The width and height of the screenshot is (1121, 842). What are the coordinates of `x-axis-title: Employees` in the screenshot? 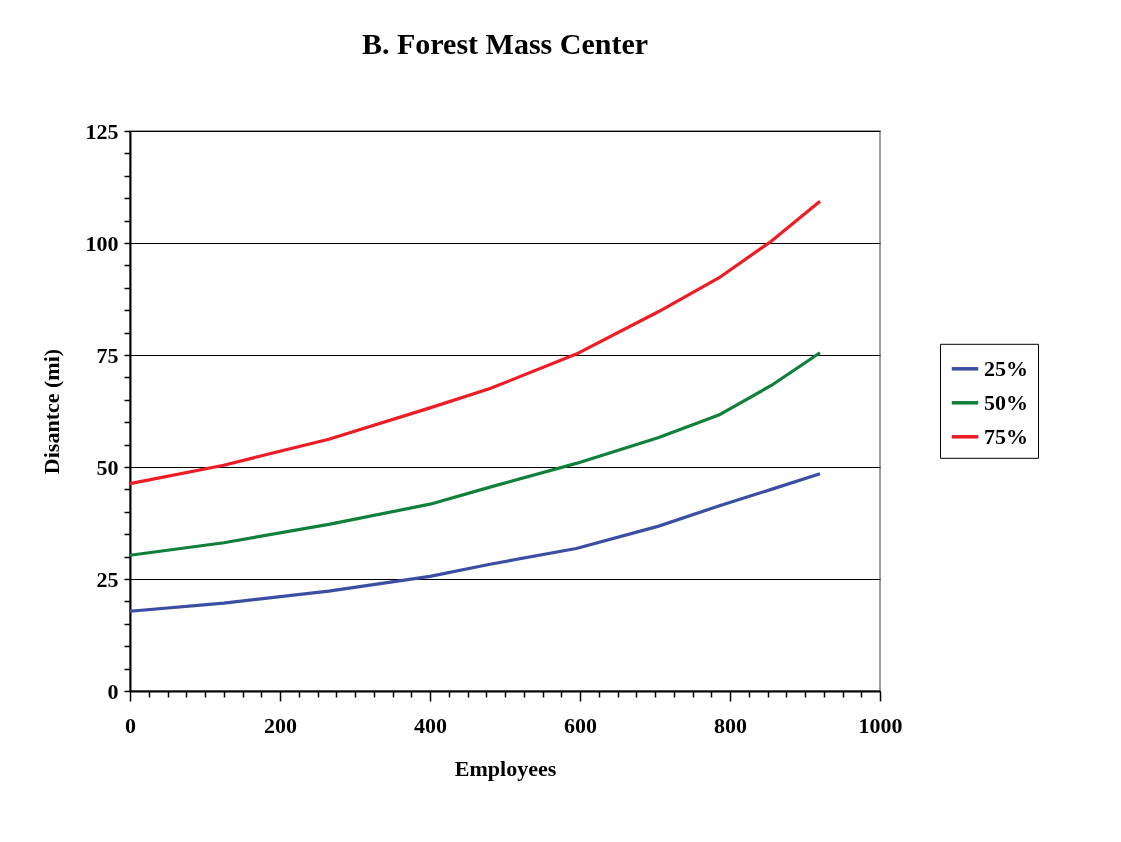 It's located at (505, 768).